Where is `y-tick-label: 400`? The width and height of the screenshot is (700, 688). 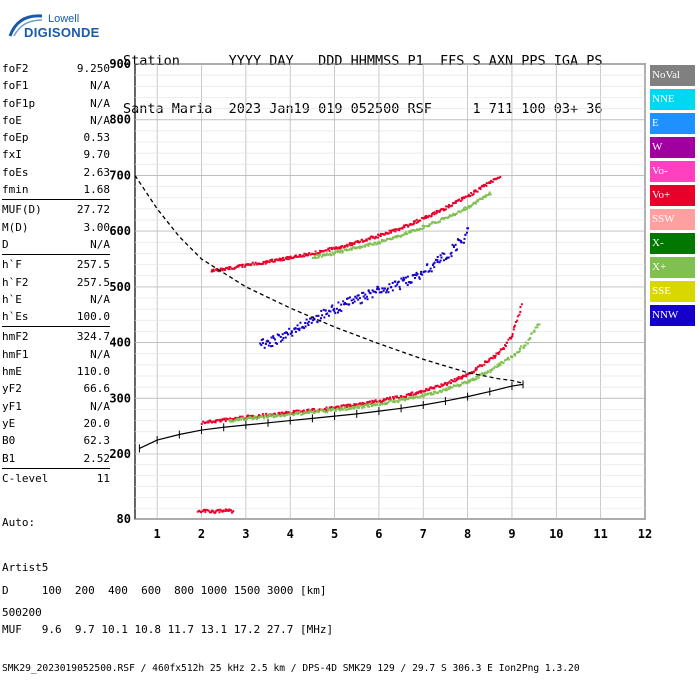
y-tick-label: 400 is located at coordinates (120, 343).